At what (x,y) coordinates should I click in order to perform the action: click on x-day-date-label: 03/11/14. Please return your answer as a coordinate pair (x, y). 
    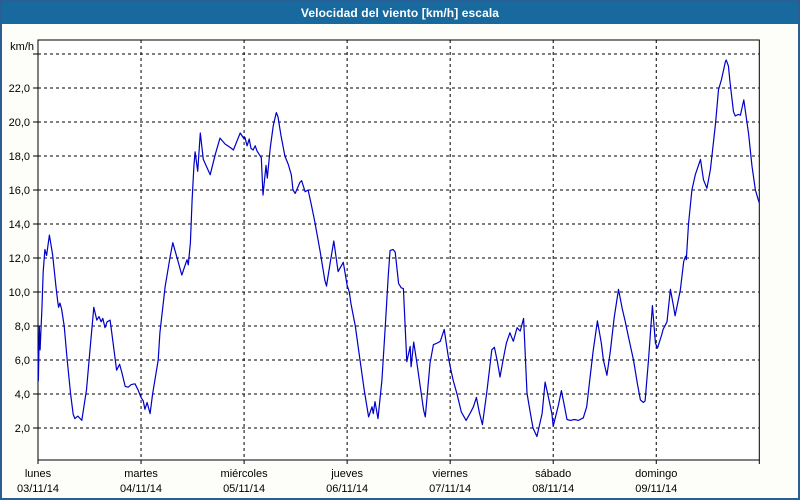
    Looking at the image, I should click on (38, 489).